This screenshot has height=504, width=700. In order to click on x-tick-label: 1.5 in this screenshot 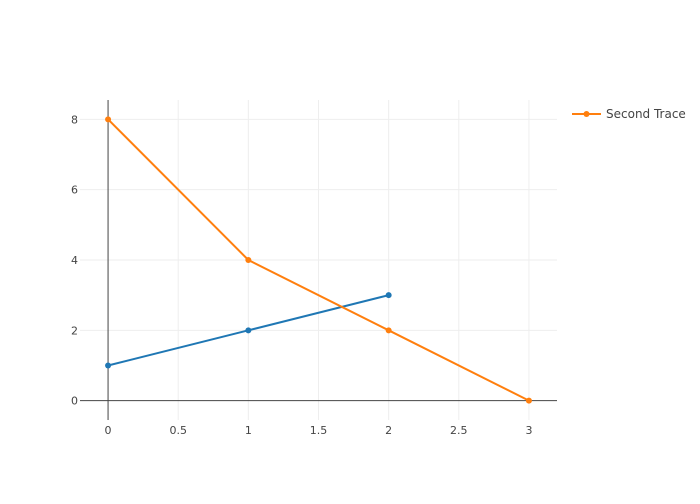, I will do `click(319, 430)`.